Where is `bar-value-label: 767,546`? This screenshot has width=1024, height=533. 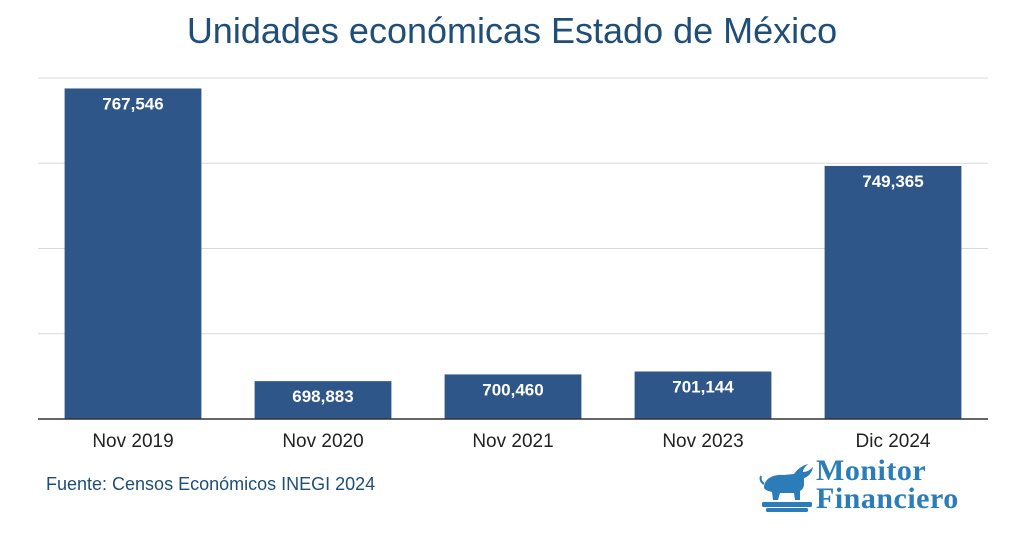
bar-value-label: 767,546 is located at coordinates (132, 103).